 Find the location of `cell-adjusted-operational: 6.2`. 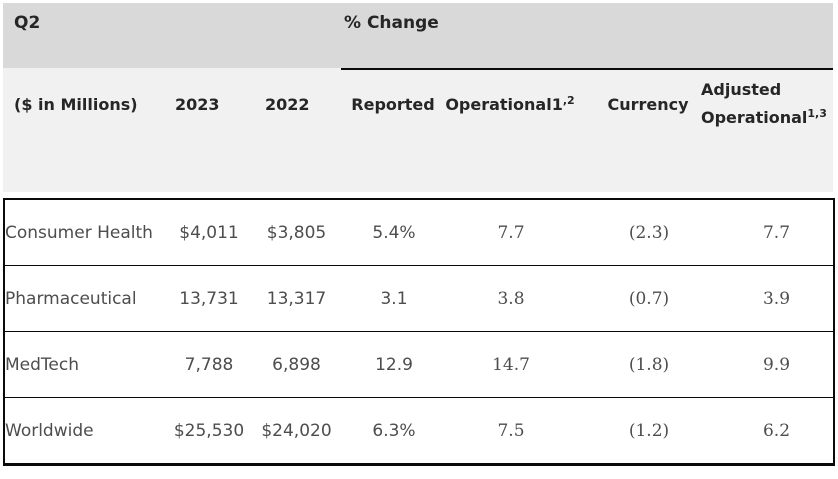

cell-adjusted-operational: 6.2 is located at coordinates (777, 431).